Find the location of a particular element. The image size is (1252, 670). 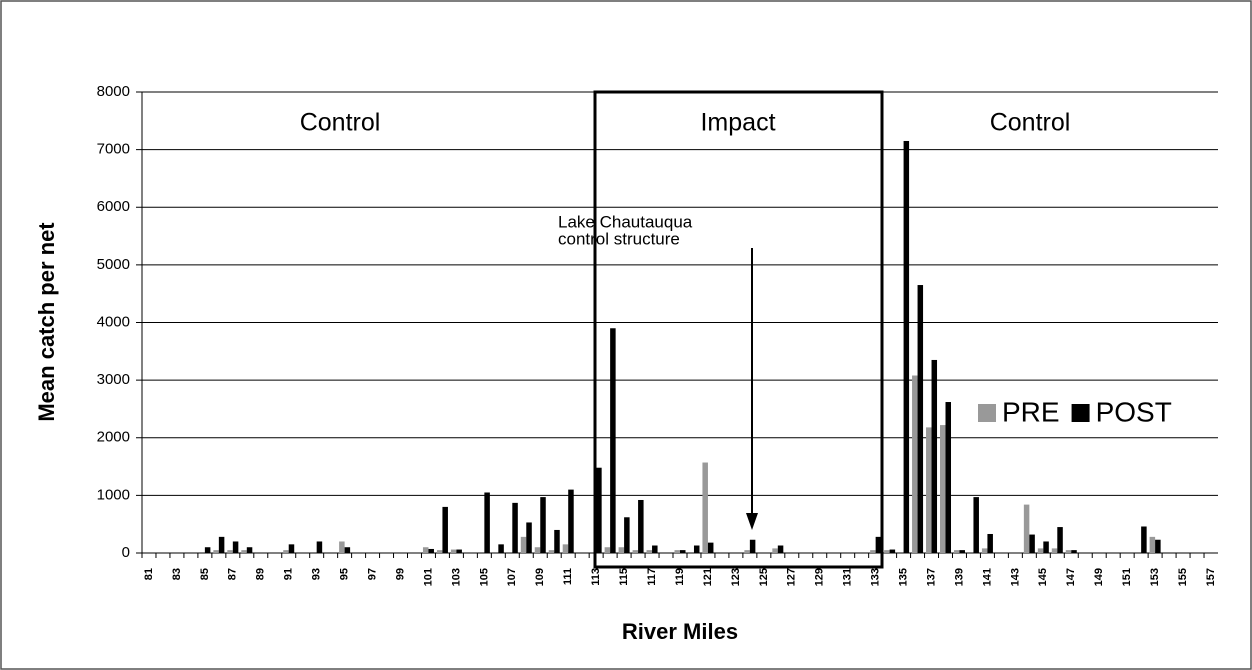

x-tick-label: 157 is located at coordinates (1211, 577).